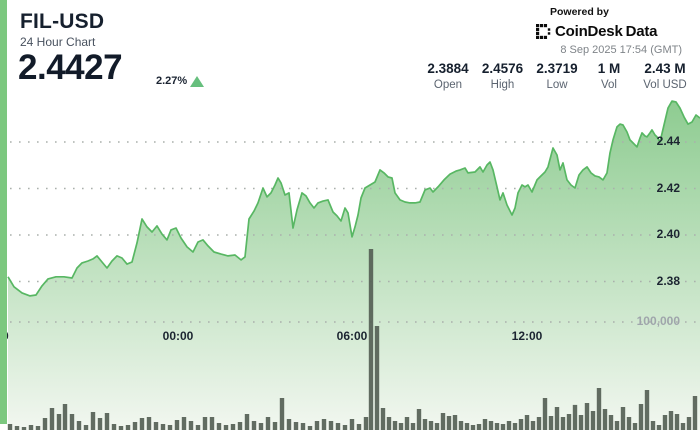 This screenshot has width=700, height=430. Describe the element at coordinates (543, 31) in the screenshot. I see `coindesk-logo-icon` at that location.